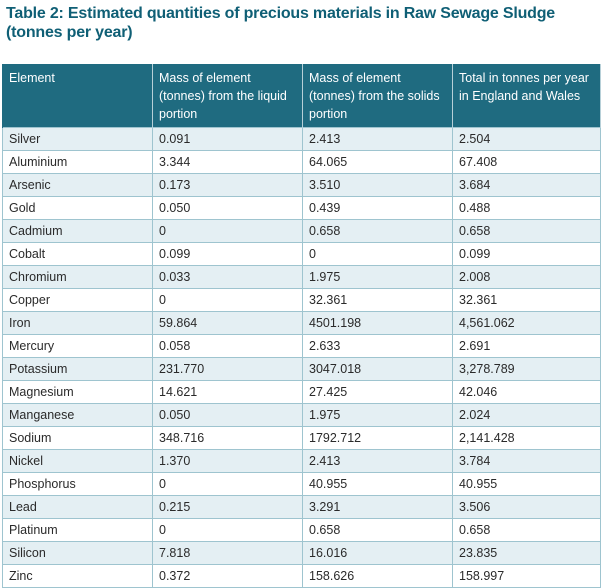 The width and height of the screenshot is (609, 588). Describe the element at coordinates (77, 392) in the screenshot. I see `cell-element: Magnesium` at that location.